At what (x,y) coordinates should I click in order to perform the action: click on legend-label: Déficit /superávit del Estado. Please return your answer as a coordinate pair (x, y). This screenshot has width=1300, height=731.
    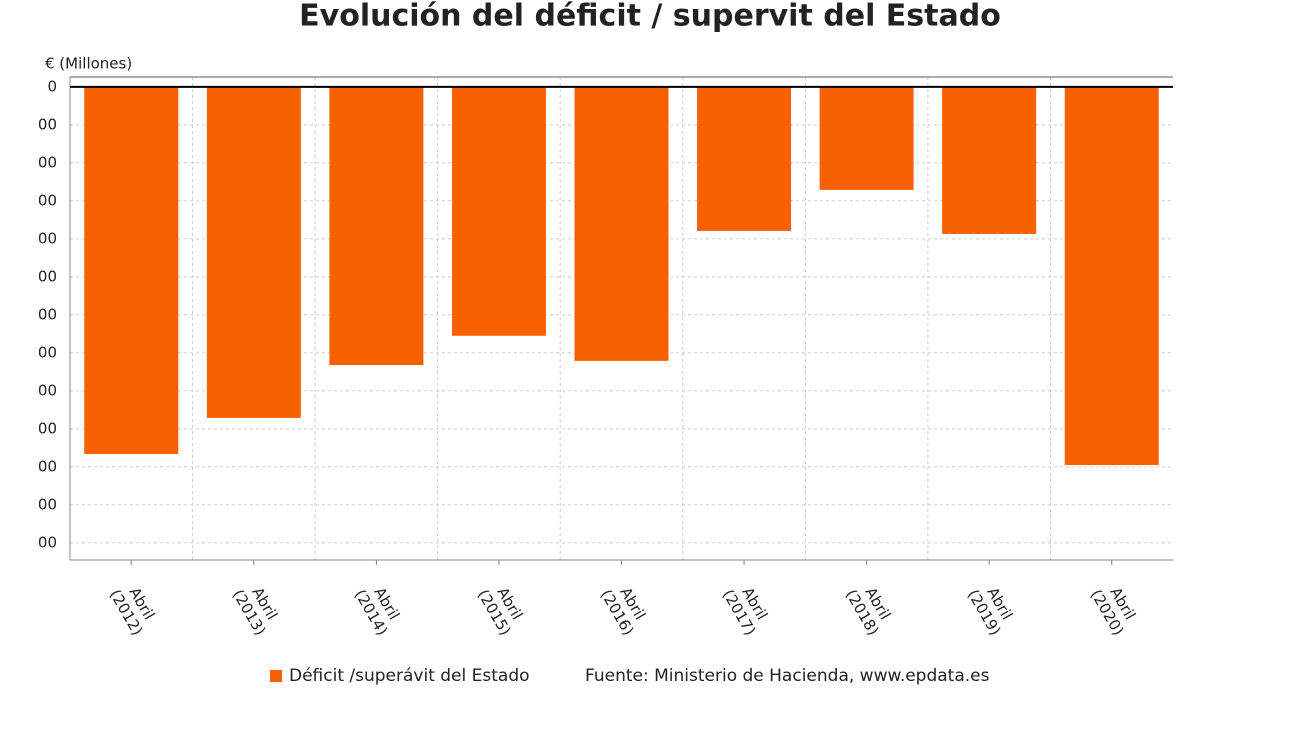
    Looking at the image, I should click on (409, 676).